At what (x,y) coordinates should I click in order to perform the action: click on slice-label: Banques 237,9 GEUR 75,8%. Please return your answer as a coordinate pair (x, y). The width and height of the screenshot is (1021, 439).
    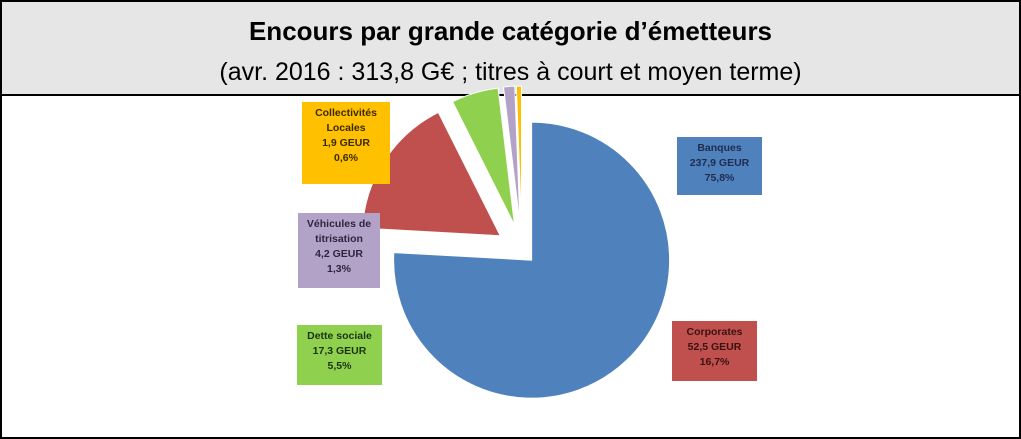
    Looking at the image, I should click on (719, 166).